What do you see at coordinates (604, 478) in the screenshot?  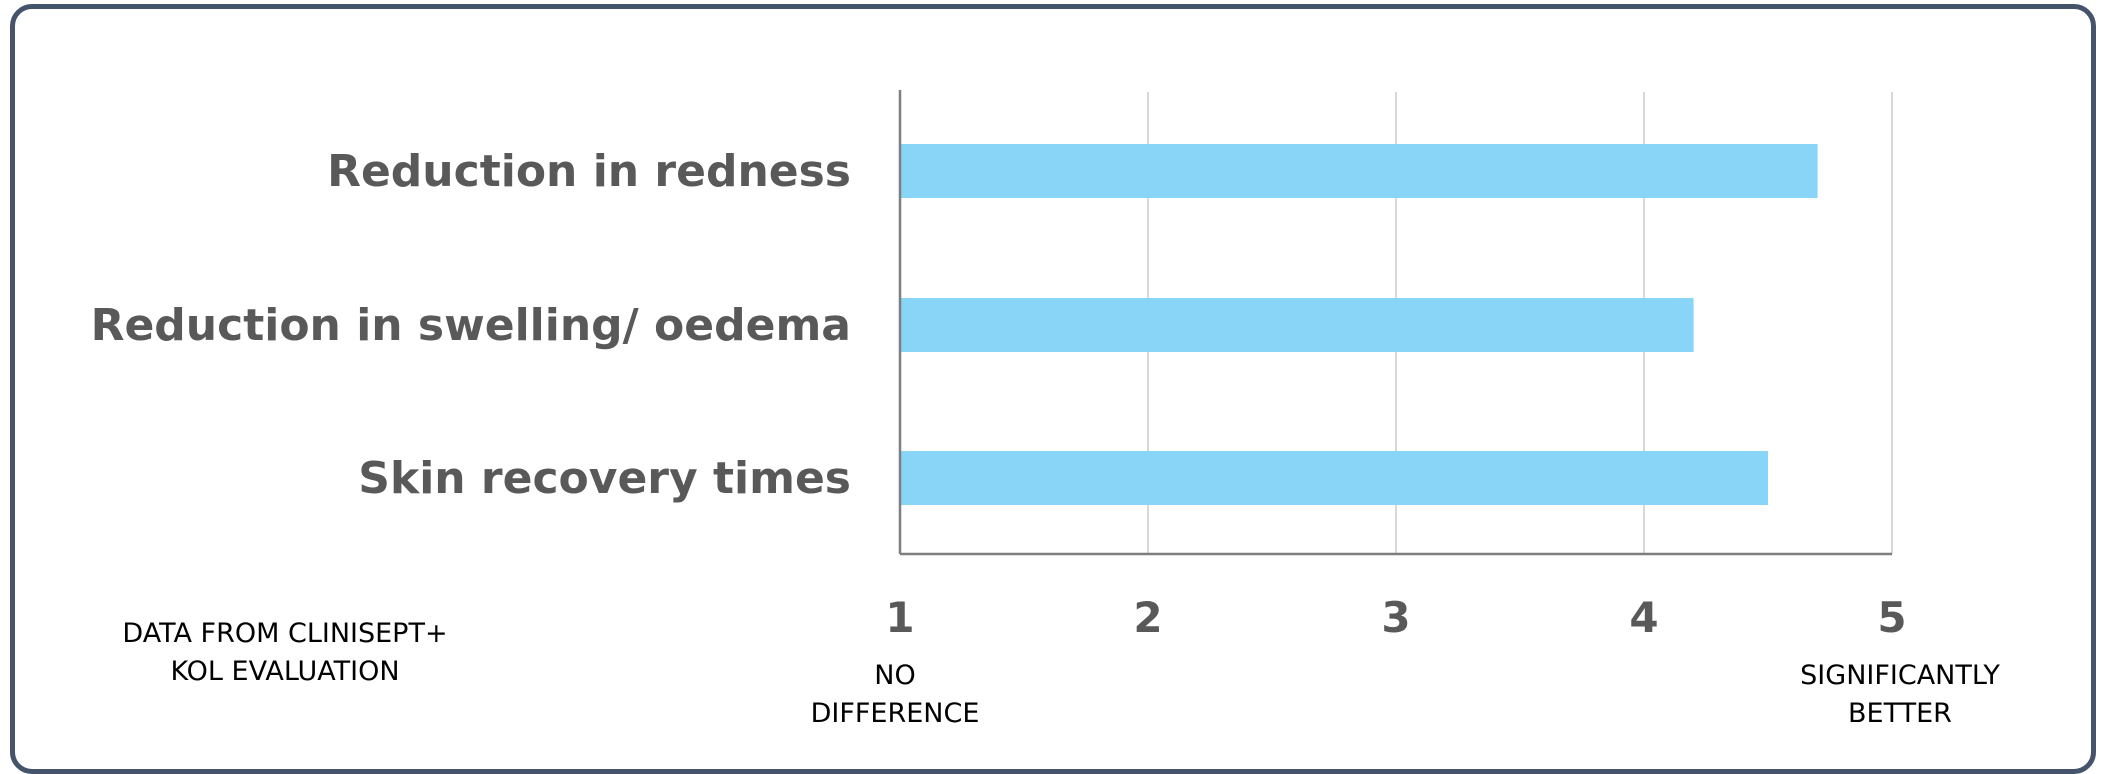 I see `category-label: Skin recovery times` at bounding box center [604, 478].